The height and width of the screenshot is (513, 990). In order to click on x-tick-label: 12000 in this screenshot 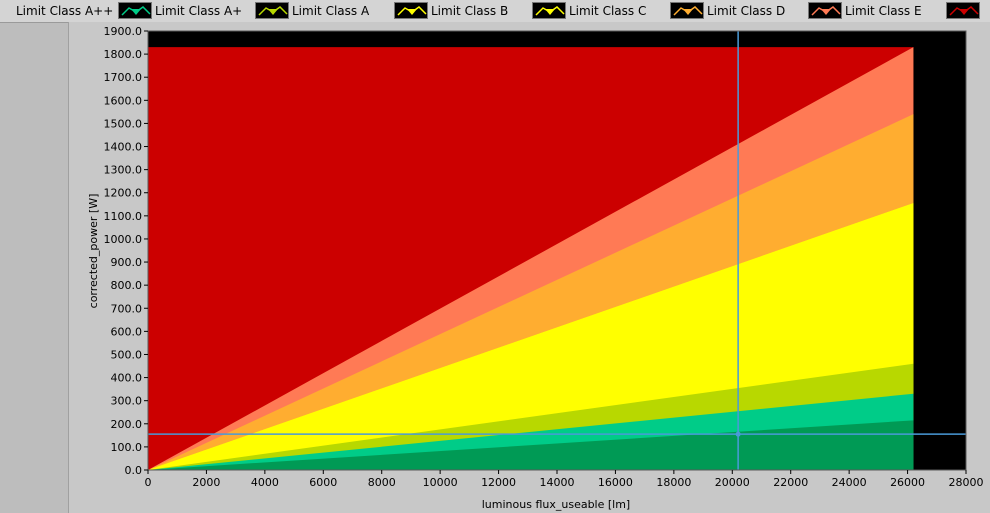, I will do `click(498, 482)`.